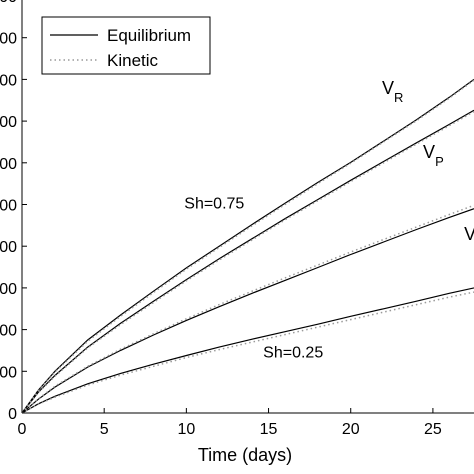 This screenshot has width=474, height=474. Describe the element at coordinates (8, 122) in the screenshot. I see `y-tick-label-700: 00` at that location.